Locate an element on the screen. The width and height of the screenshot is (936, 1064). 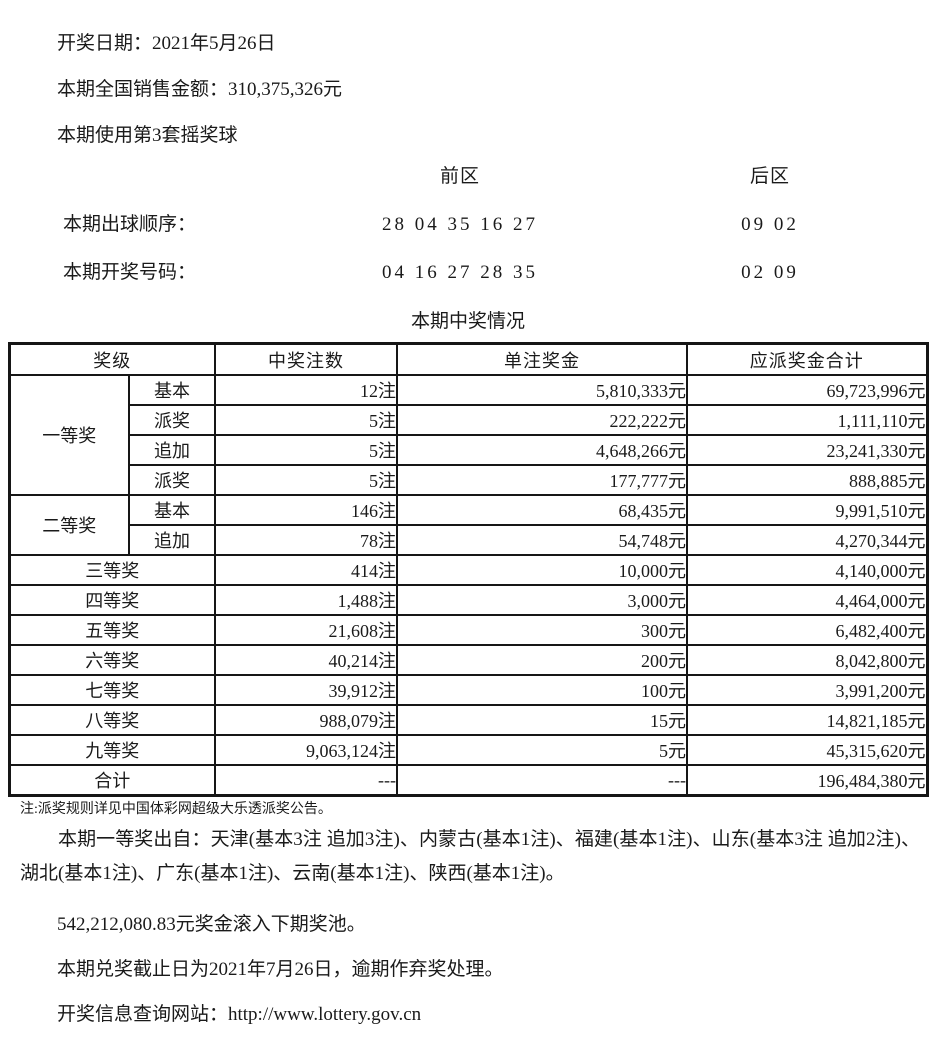
draw-order-back-numbers: 09 02 is located at coordinates (770, 224).